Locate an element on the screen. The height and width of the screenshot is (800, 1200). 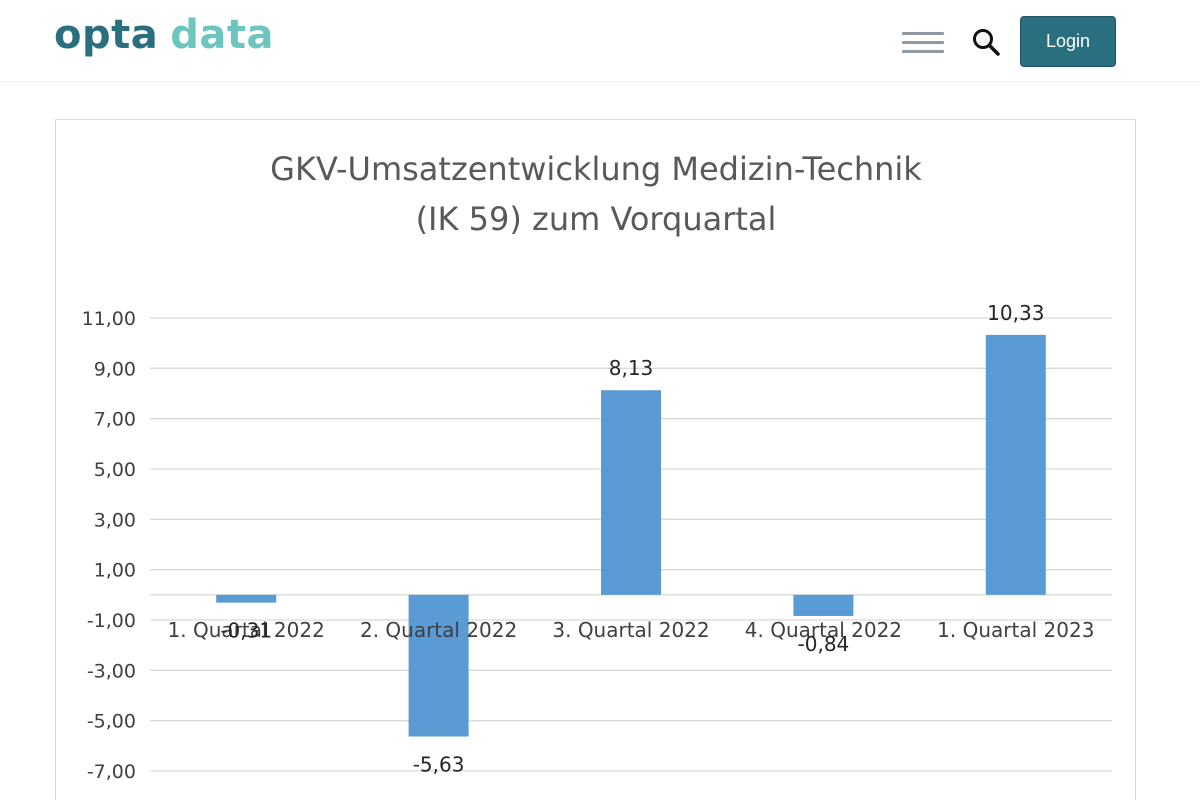
y-tick-label: 3,00 is located at coordinates (115, 520).